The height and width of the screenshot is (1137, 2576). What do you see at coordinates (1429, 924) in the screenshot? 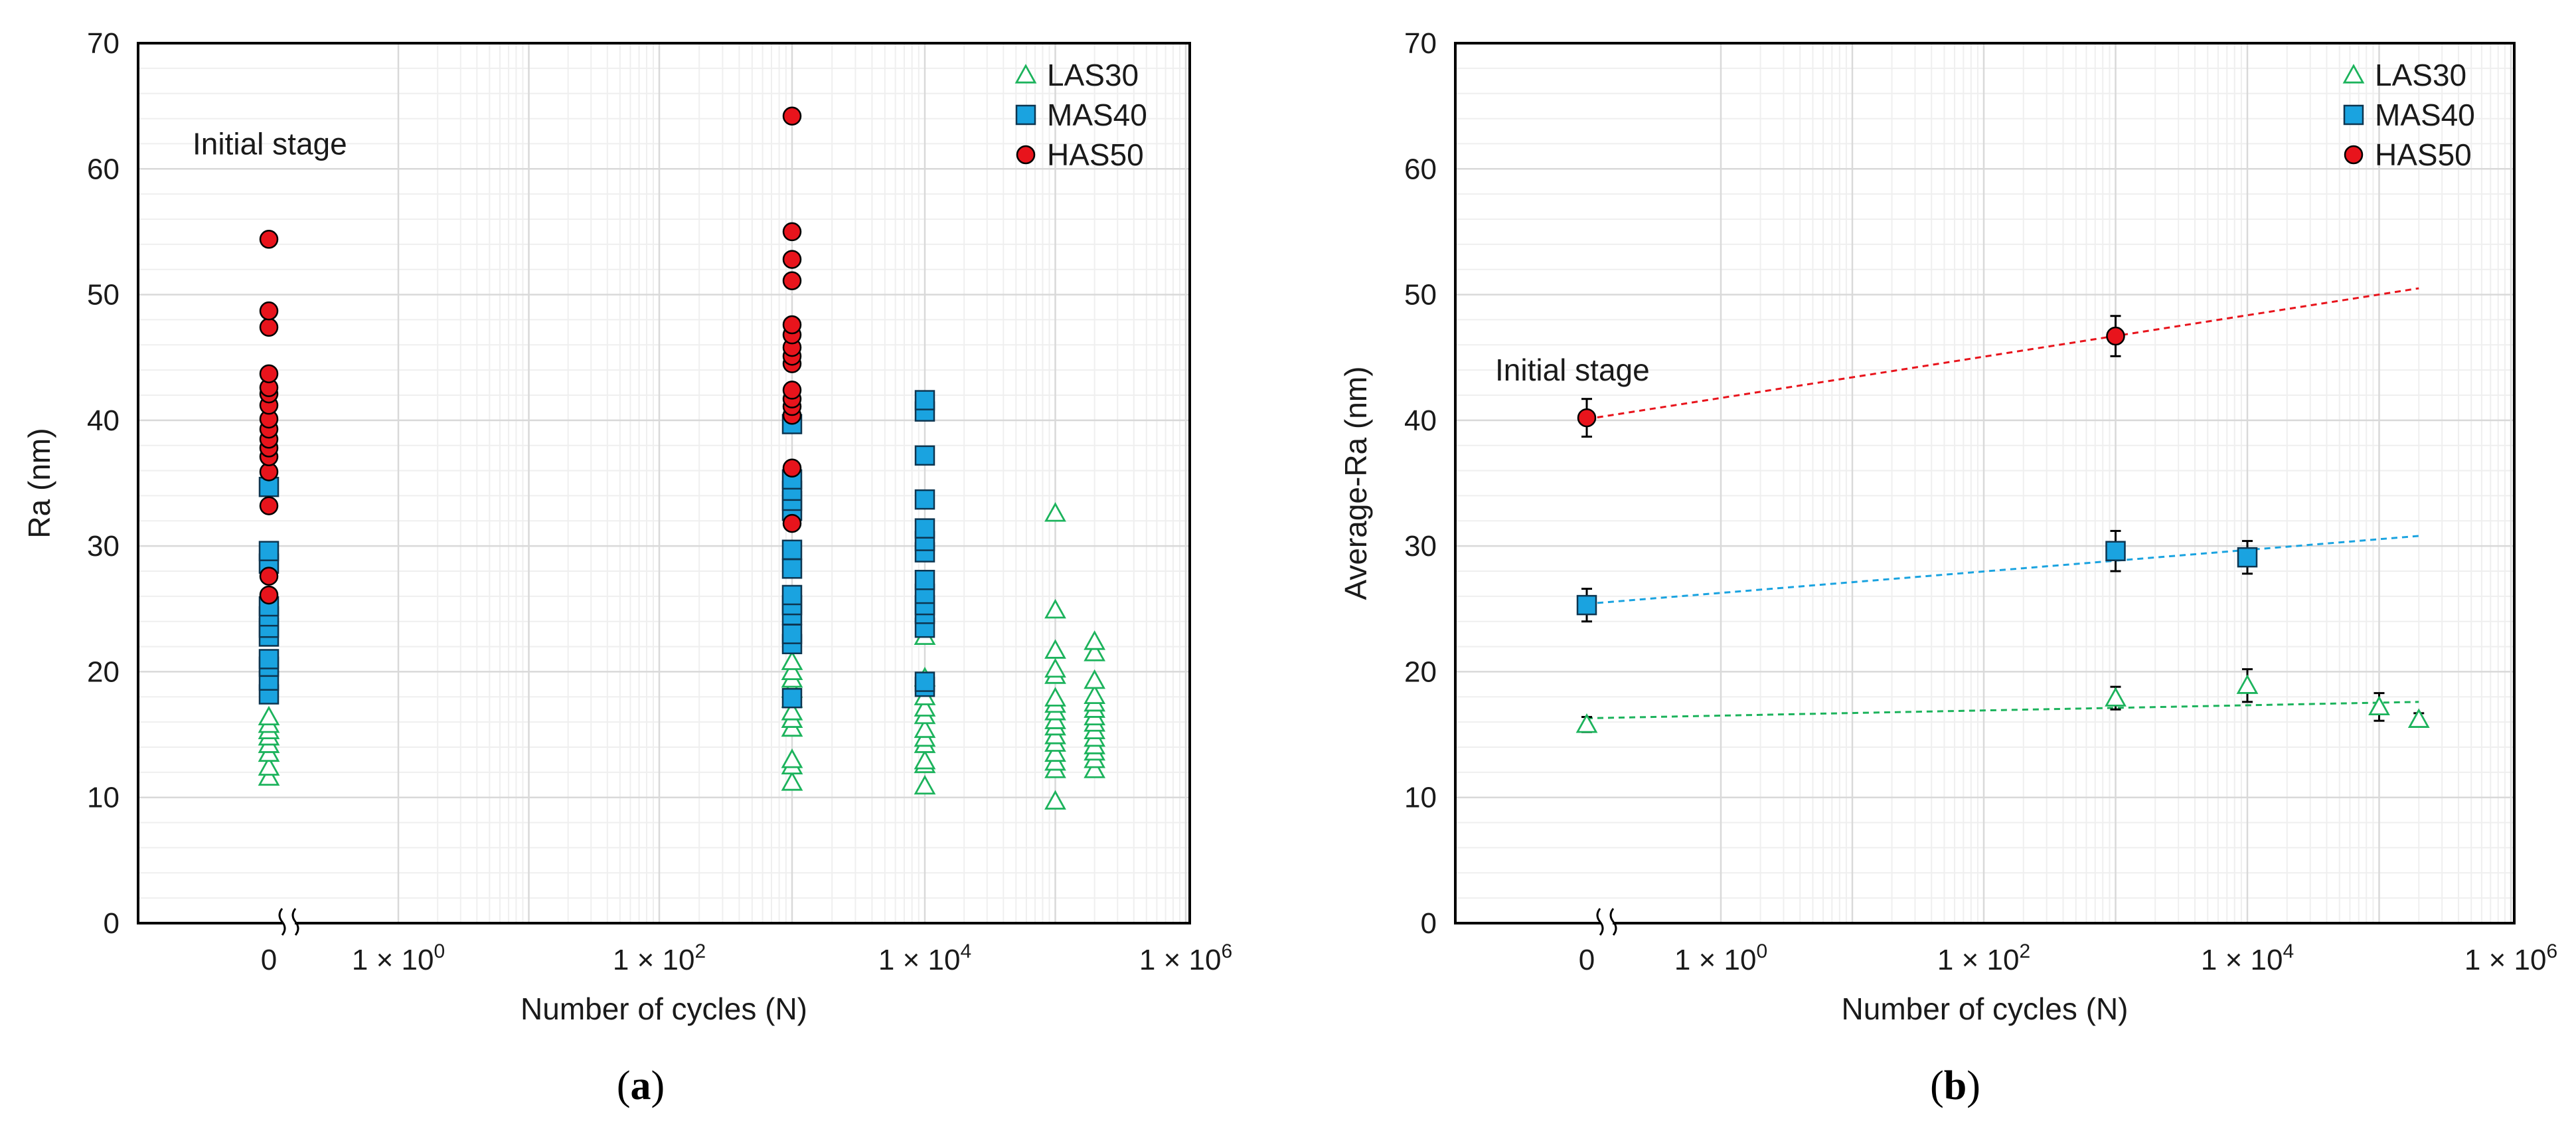
I see `y-tick-label: 0` at bounding box center [1429, 924].